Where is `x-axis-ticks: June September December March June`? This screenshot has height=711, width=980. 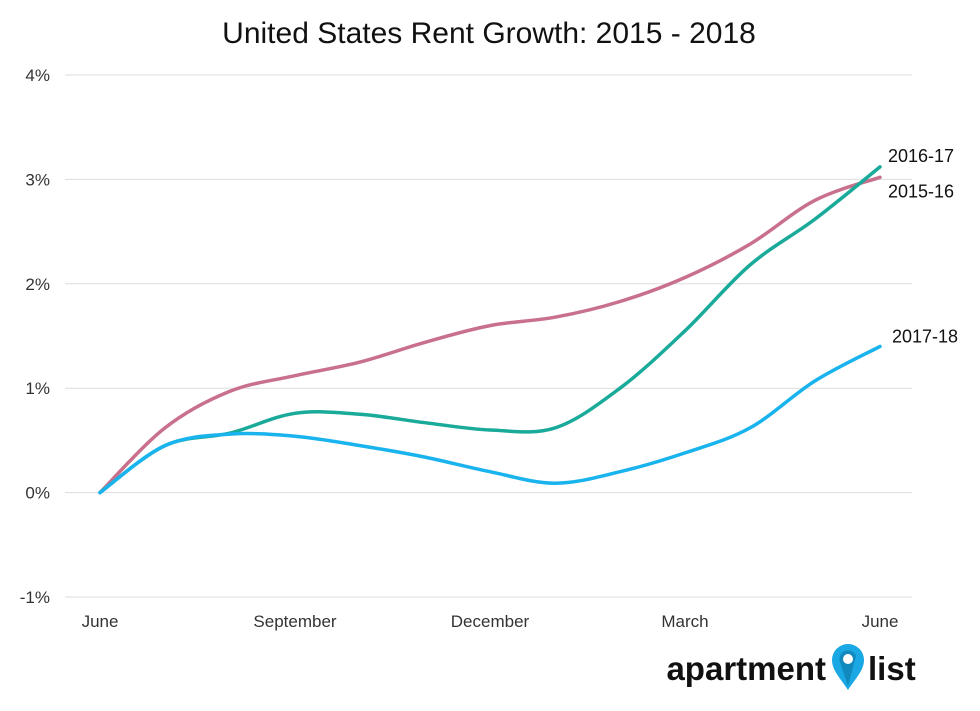
x-axis-ticks: June September December March June is located at coordinates (490, 621).